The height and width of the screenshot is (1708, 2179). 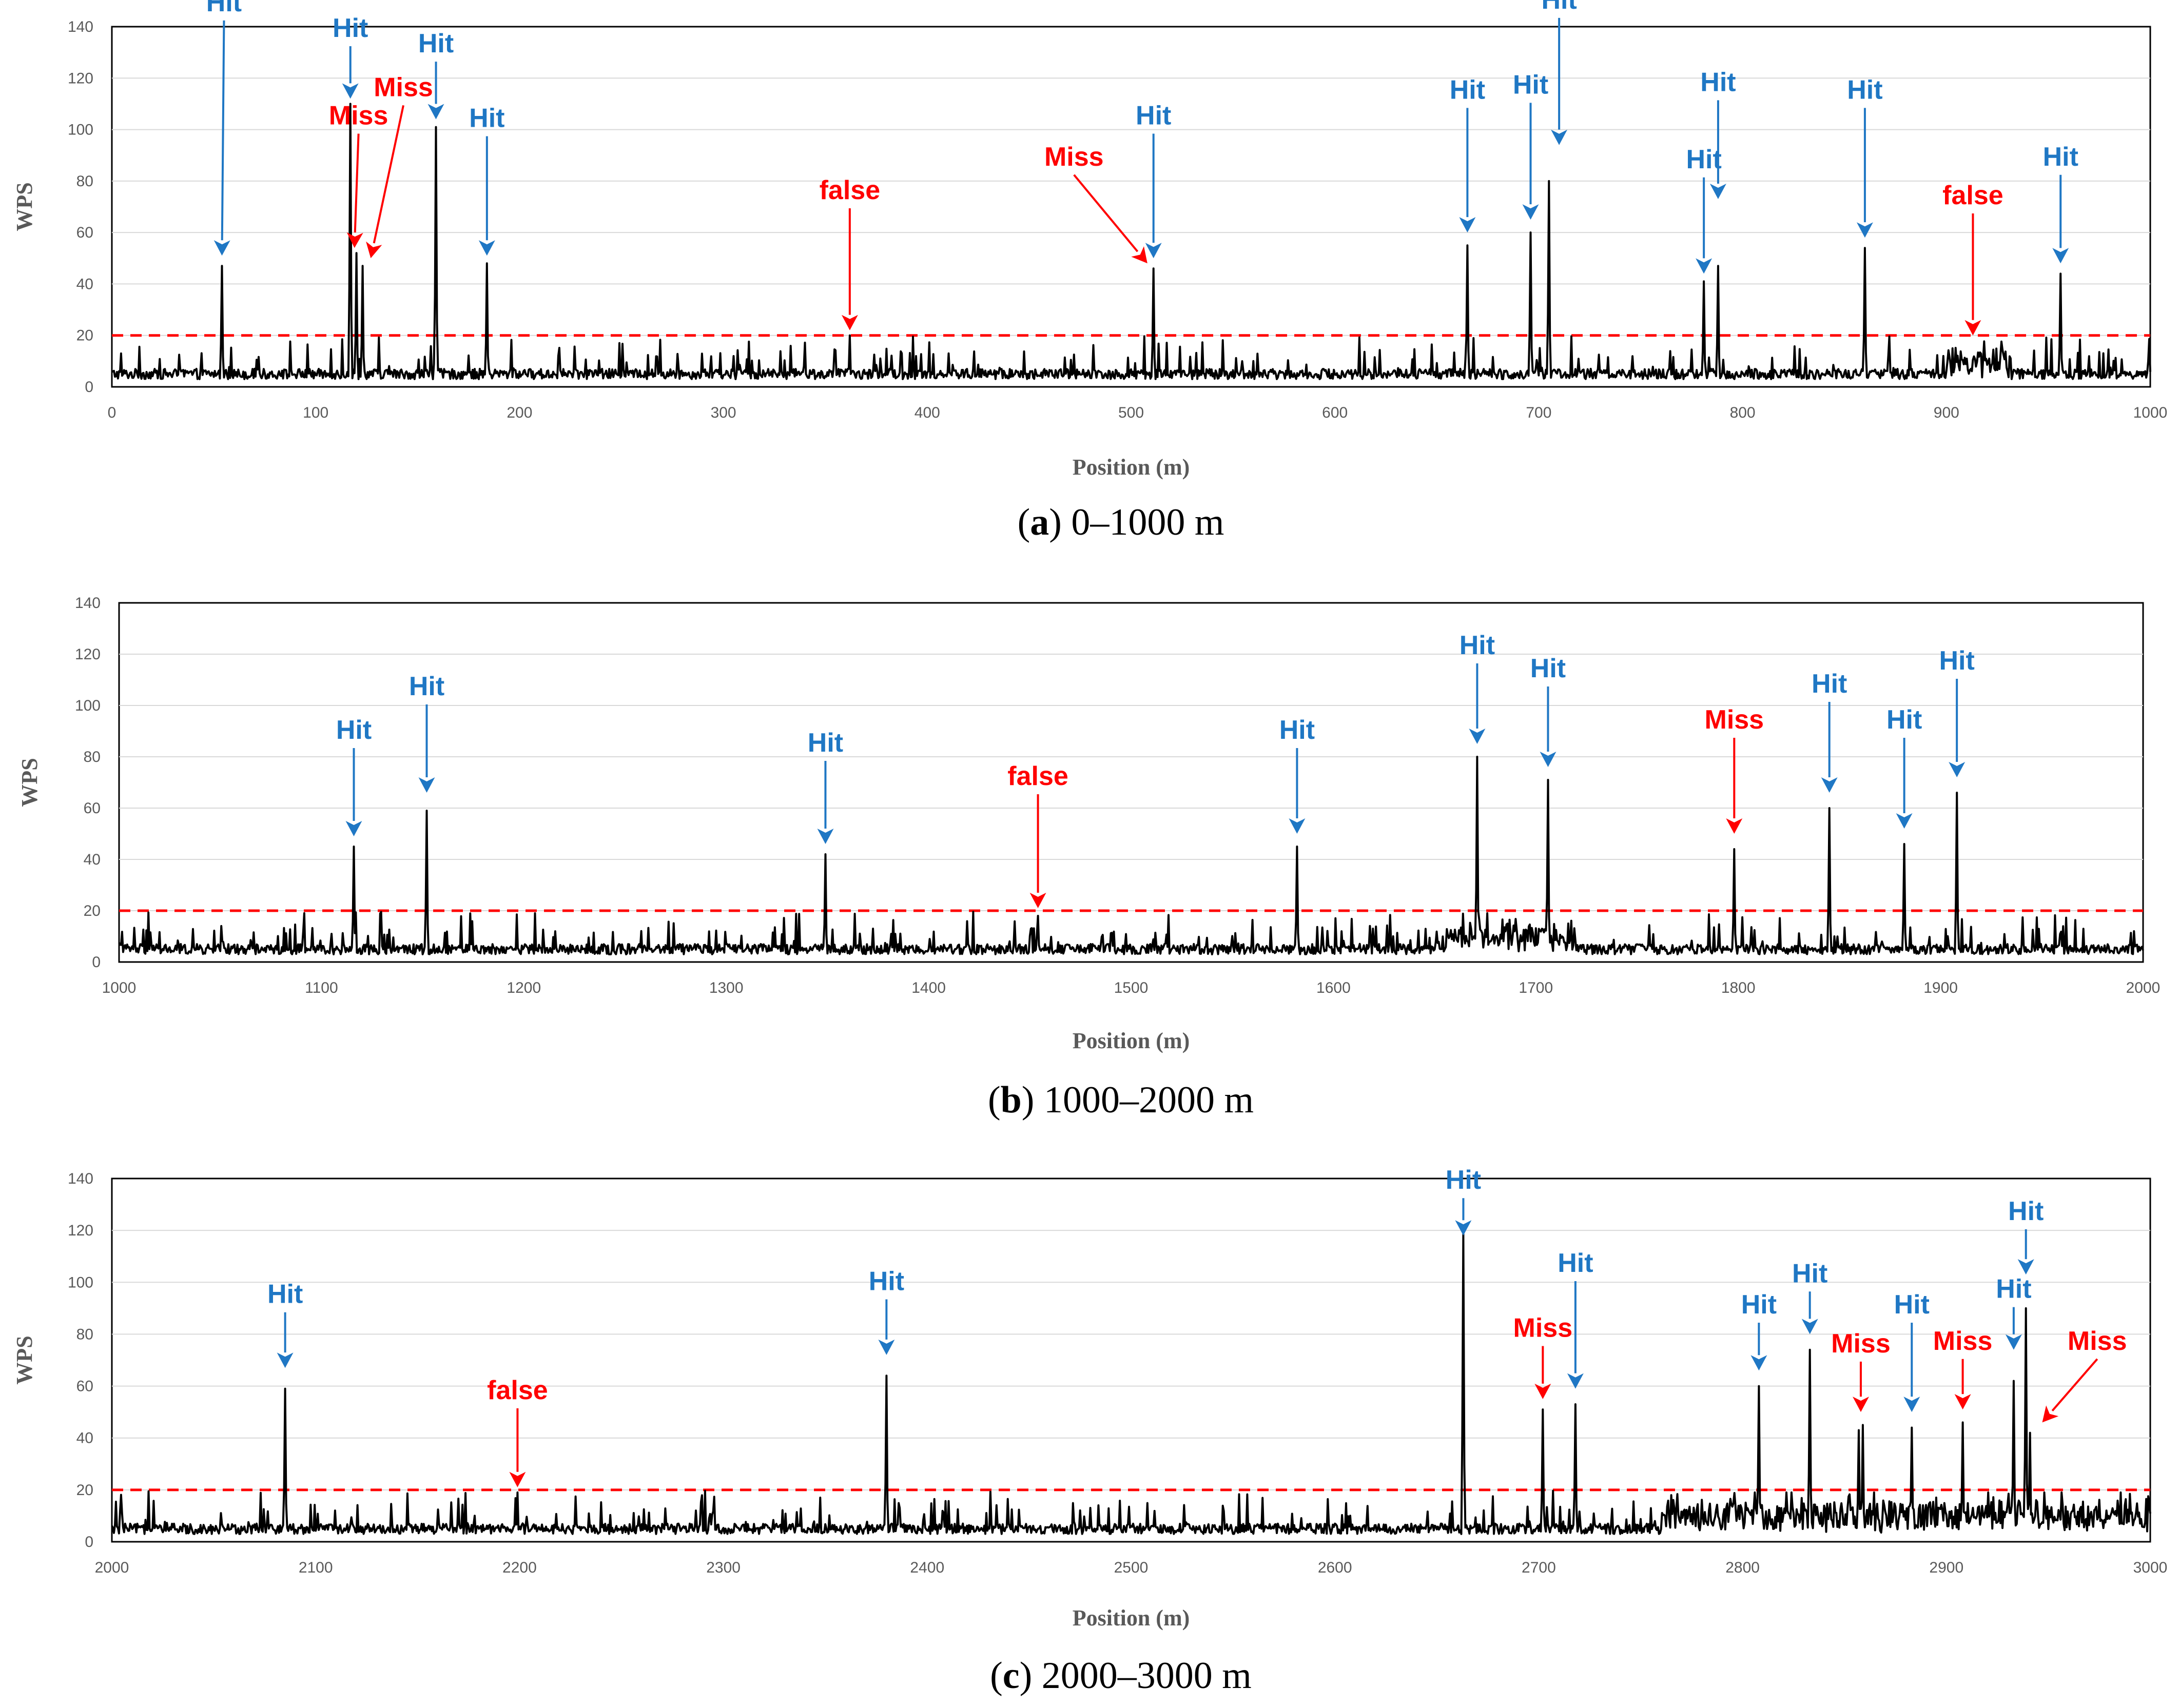 What do you see at coordinates (1121, 1100) in the screenshot?
I see `panel-caption: (b) 1000–2000 m` at bounding box center [1121, 1100].